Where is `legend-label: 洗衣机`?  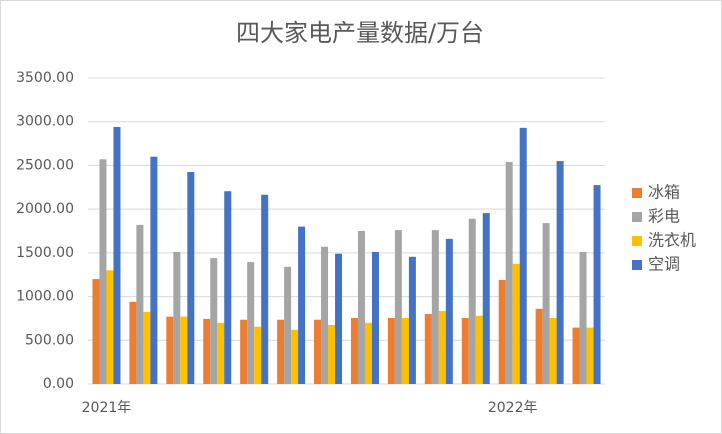
legend-label: 洗衣机 is located at coordinates (672, 240).